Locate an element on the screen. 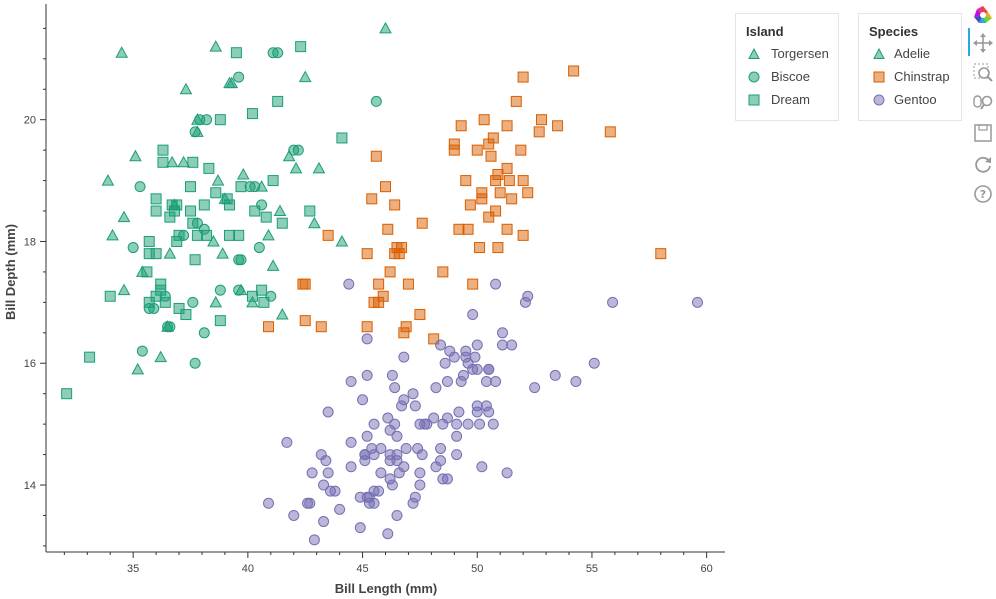 The width and height of the screenshot is (996, 599). legend-island: Island Torgersen Biscoe Dream is located at coordinates (787, 67).